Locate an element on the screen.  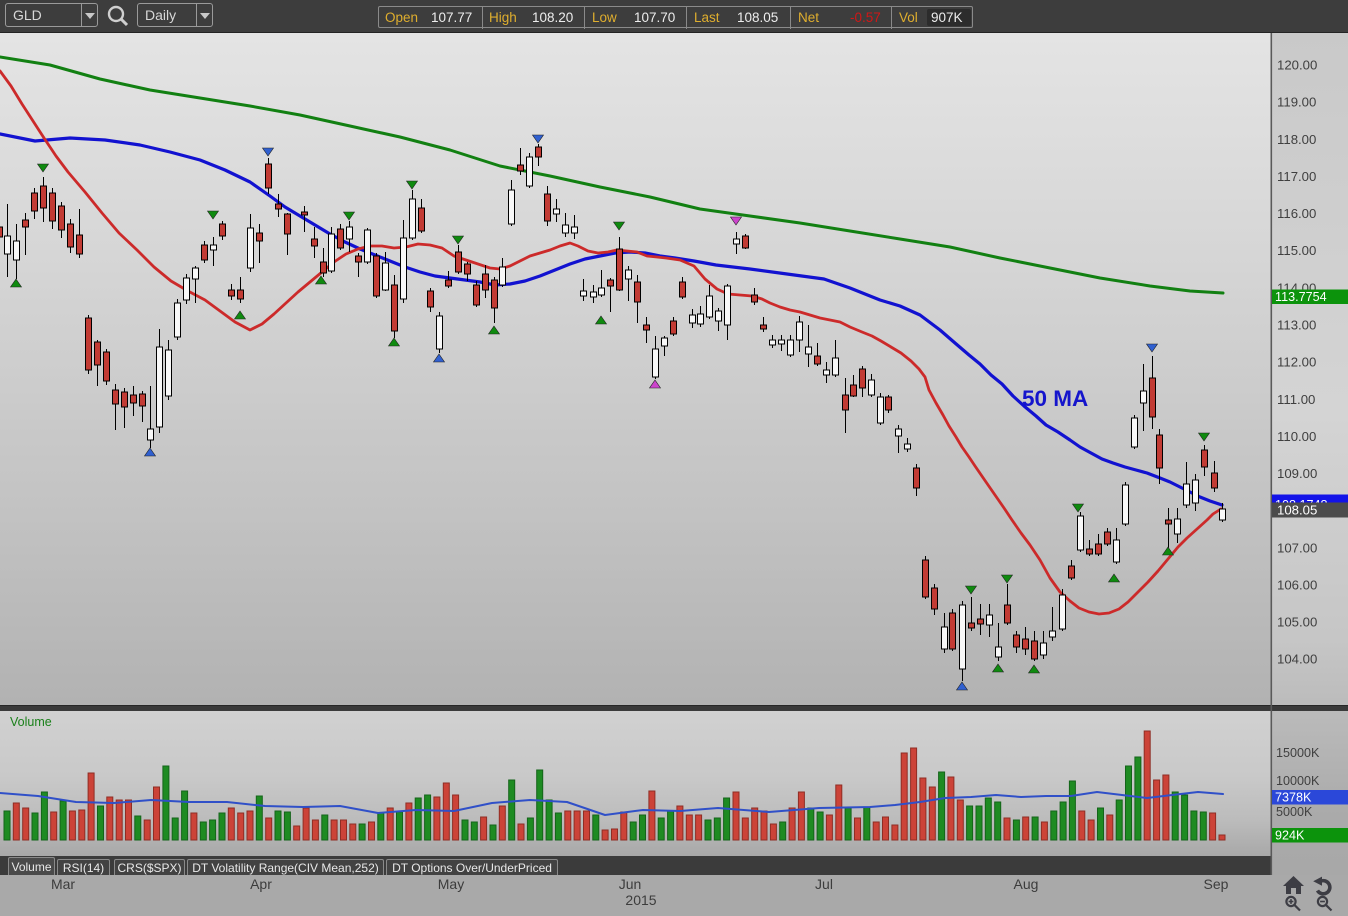
svg-text: Apr is located at coordinates (261, 884).